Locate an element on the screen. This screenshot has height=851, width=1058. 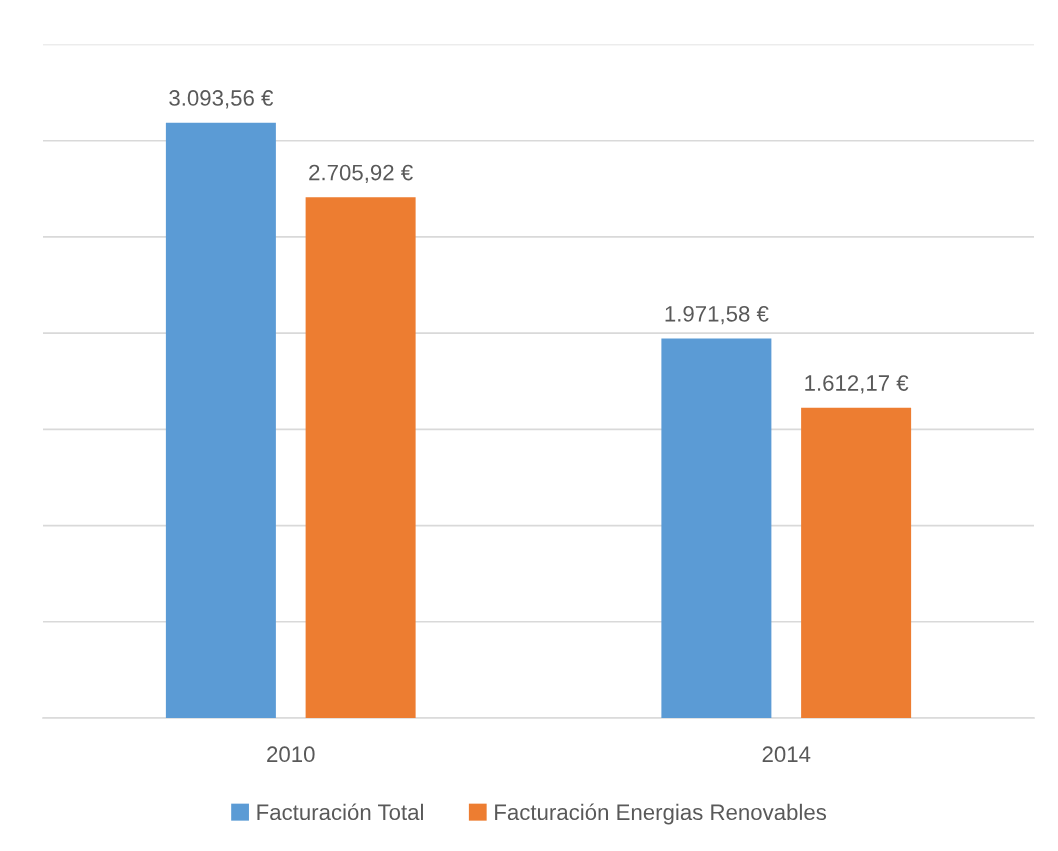
data-label: 3.093,56 € is located at coordinates (221, 99).